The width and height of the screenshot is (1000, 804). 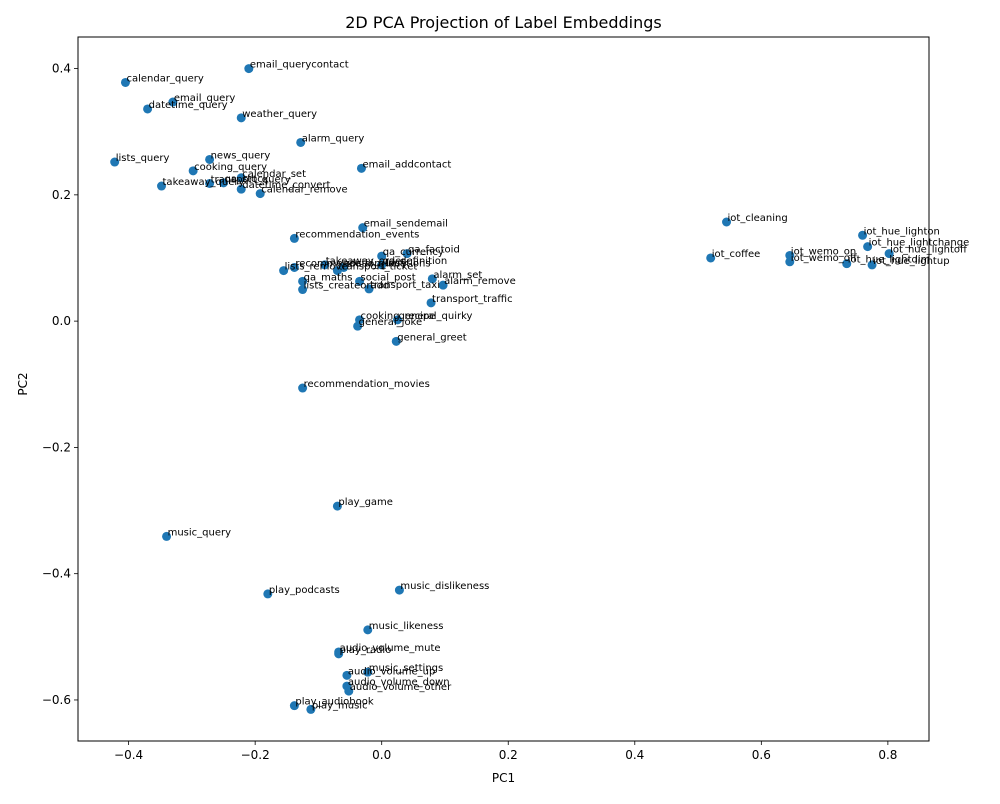 What do you see at coordinates (303, 290) in the screenshot?
I see `data-point-lists-createoradd` at bounding box center [303, 290].